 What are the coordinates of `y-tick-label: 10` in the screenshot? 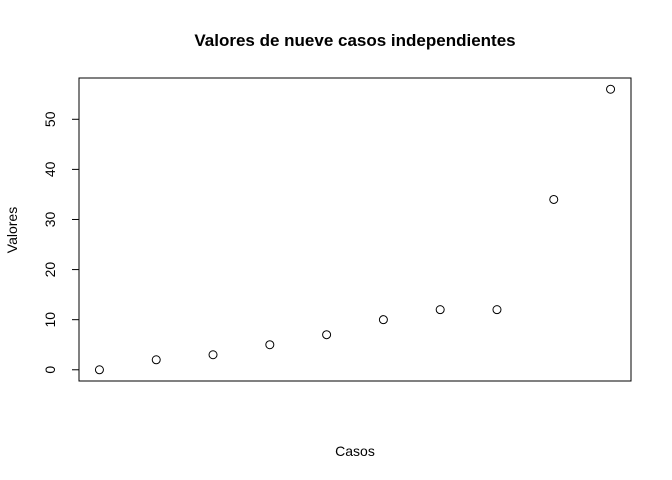 It's located at (50, 320).